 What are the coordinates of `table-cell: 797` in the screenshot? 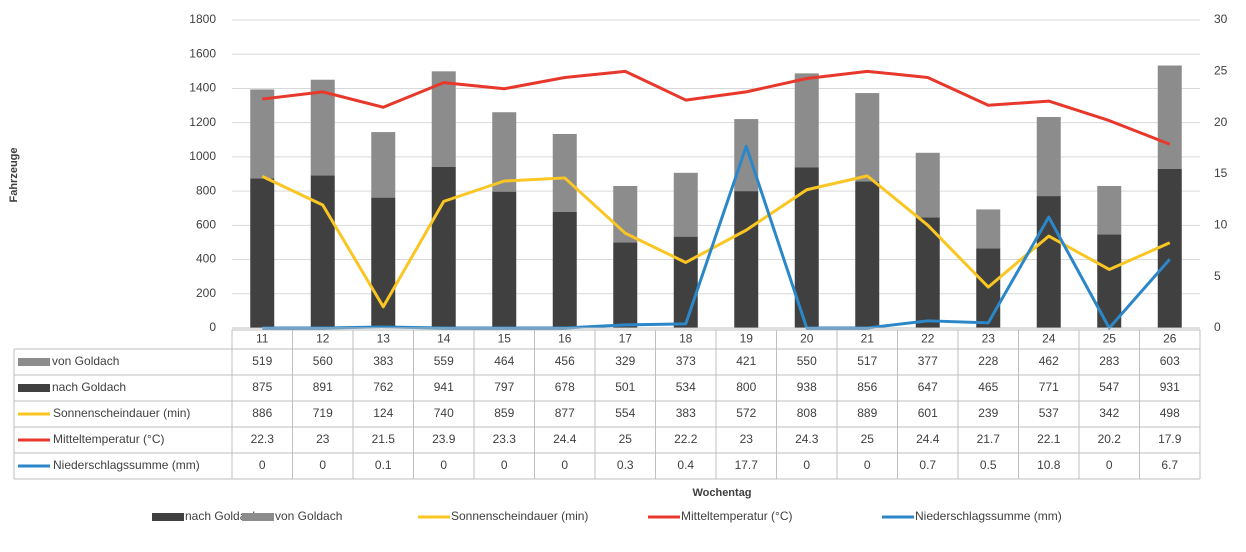 It's located at (504, 387).